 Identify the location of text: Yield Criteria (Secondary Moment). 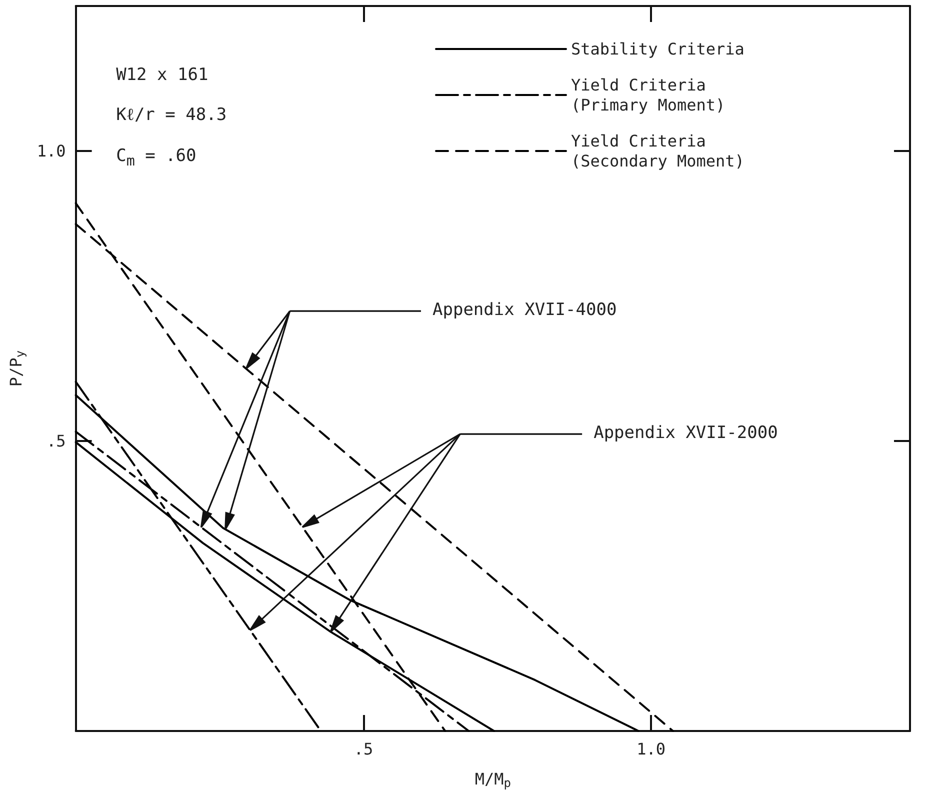
(657, 151).